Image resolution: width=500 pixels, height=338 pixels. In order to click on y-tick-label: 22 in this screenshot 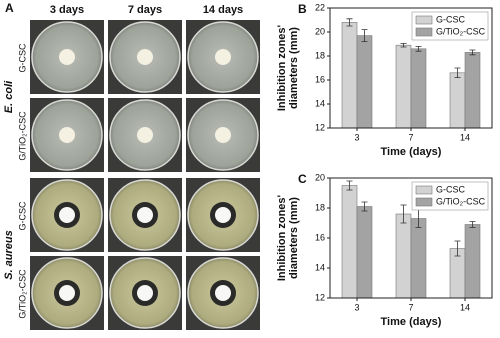, I will do `click(320, 7)`.